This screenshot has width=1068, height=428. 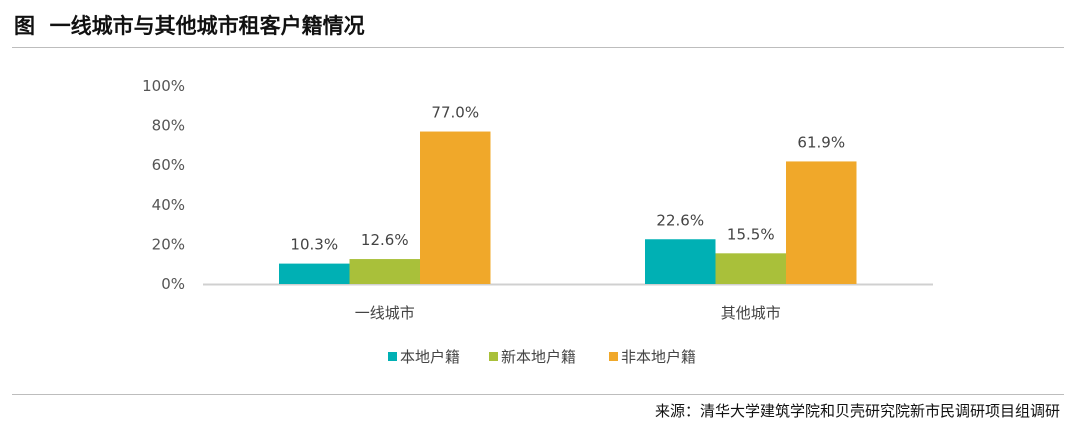 I want to click on data-label: 15.5%, so click(x=751, y=234).